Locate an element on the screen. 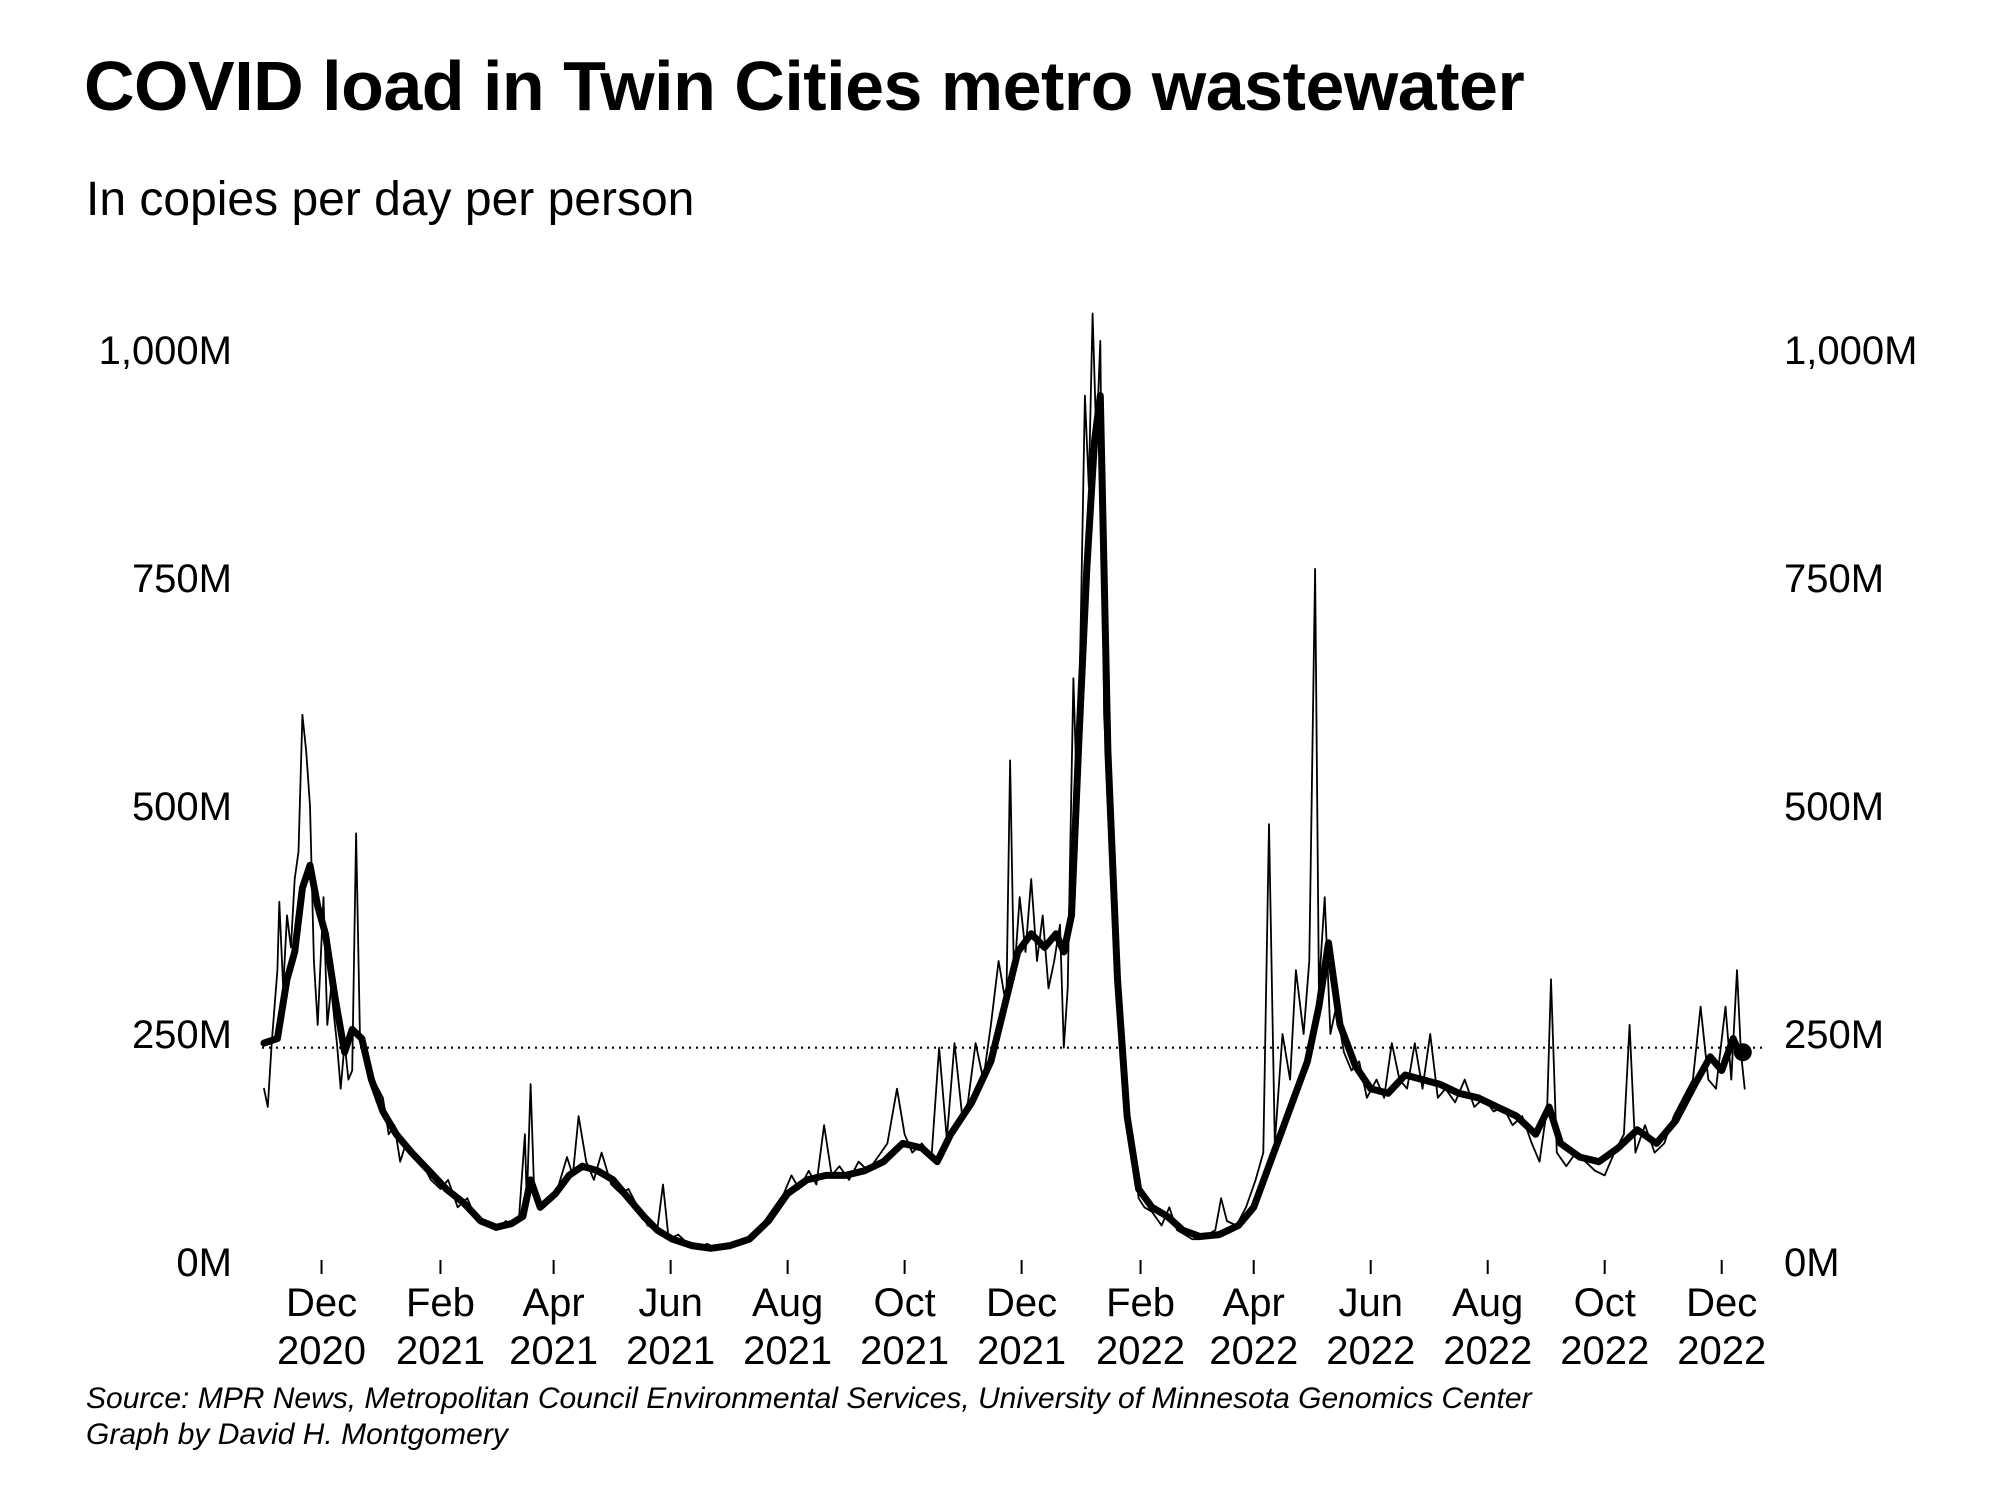 This screenshot has height=1500, width=2000. y-axis-right: 0M 250M 500M 750M 1,000M is located at coordinates (1850, 807).